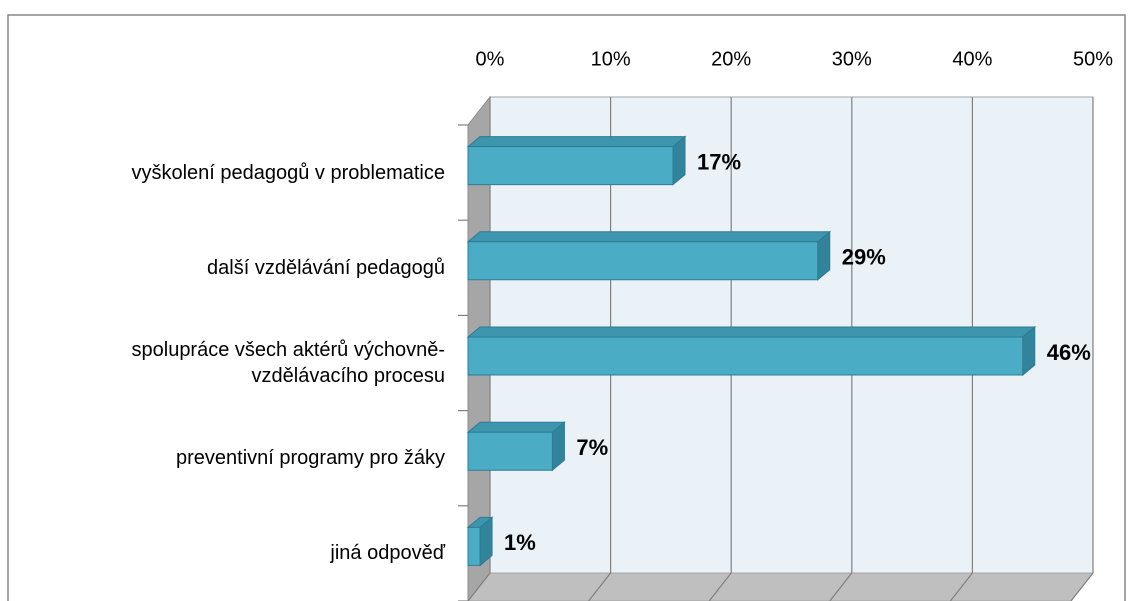  I want to click on x-tick-label: 50%, so click(1093, 59).